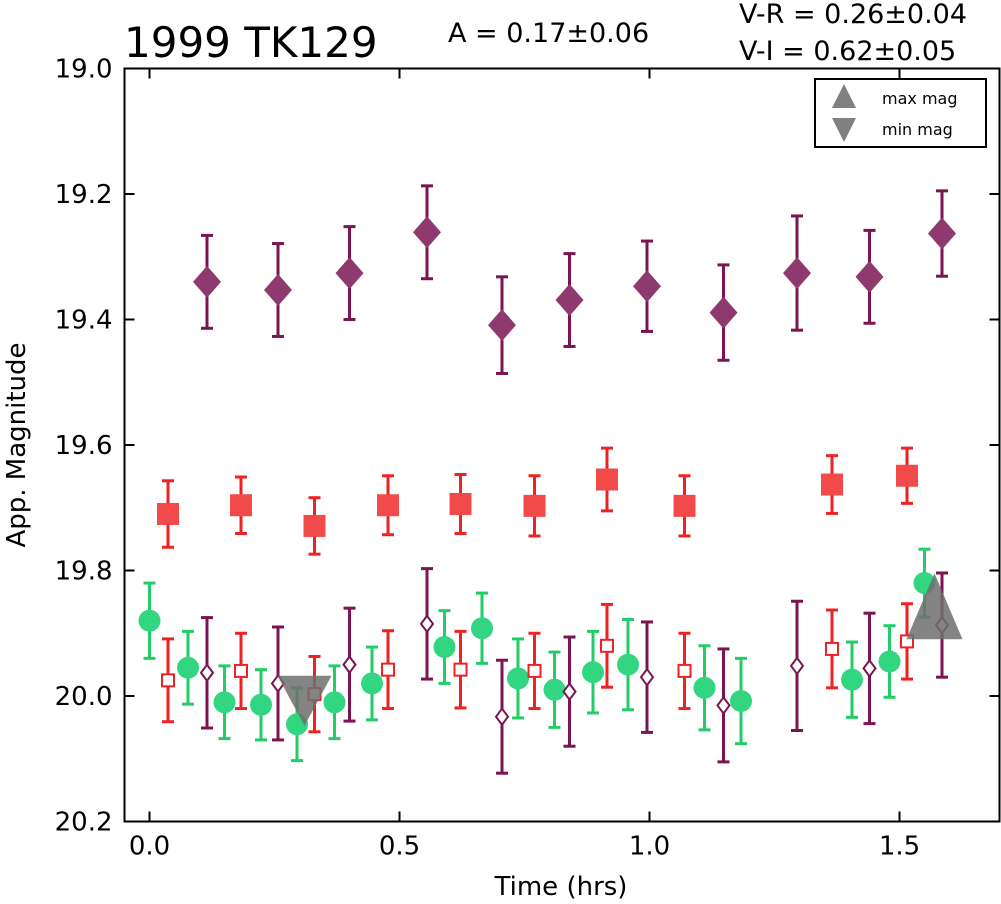  What do you see at coordinates (934, 606) in the screenshot?
I see `max-mag-marker` at bounding box center [934, 606].